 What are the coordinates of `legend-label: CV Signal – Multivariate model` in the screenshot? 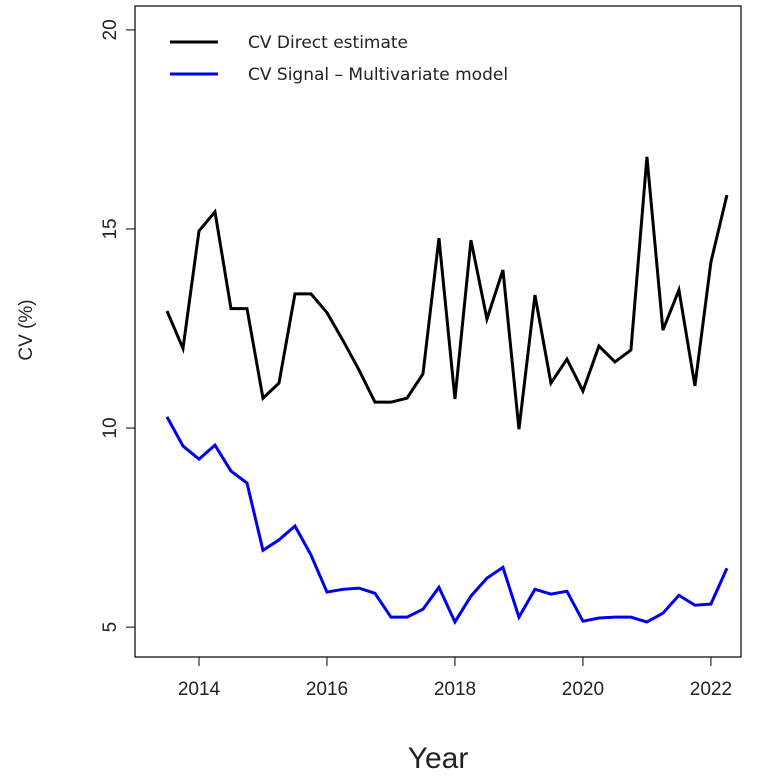 It's located at (378, 75).